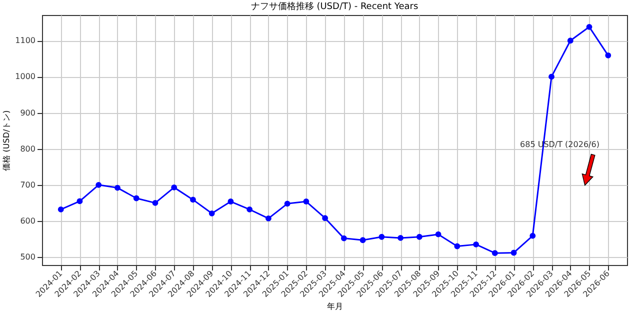 The image size is (640, 320). What do you see at coordinates (335, 306) in the screenshot?
I see `x-axis-title: 年月` at bounding box center [335, 306].